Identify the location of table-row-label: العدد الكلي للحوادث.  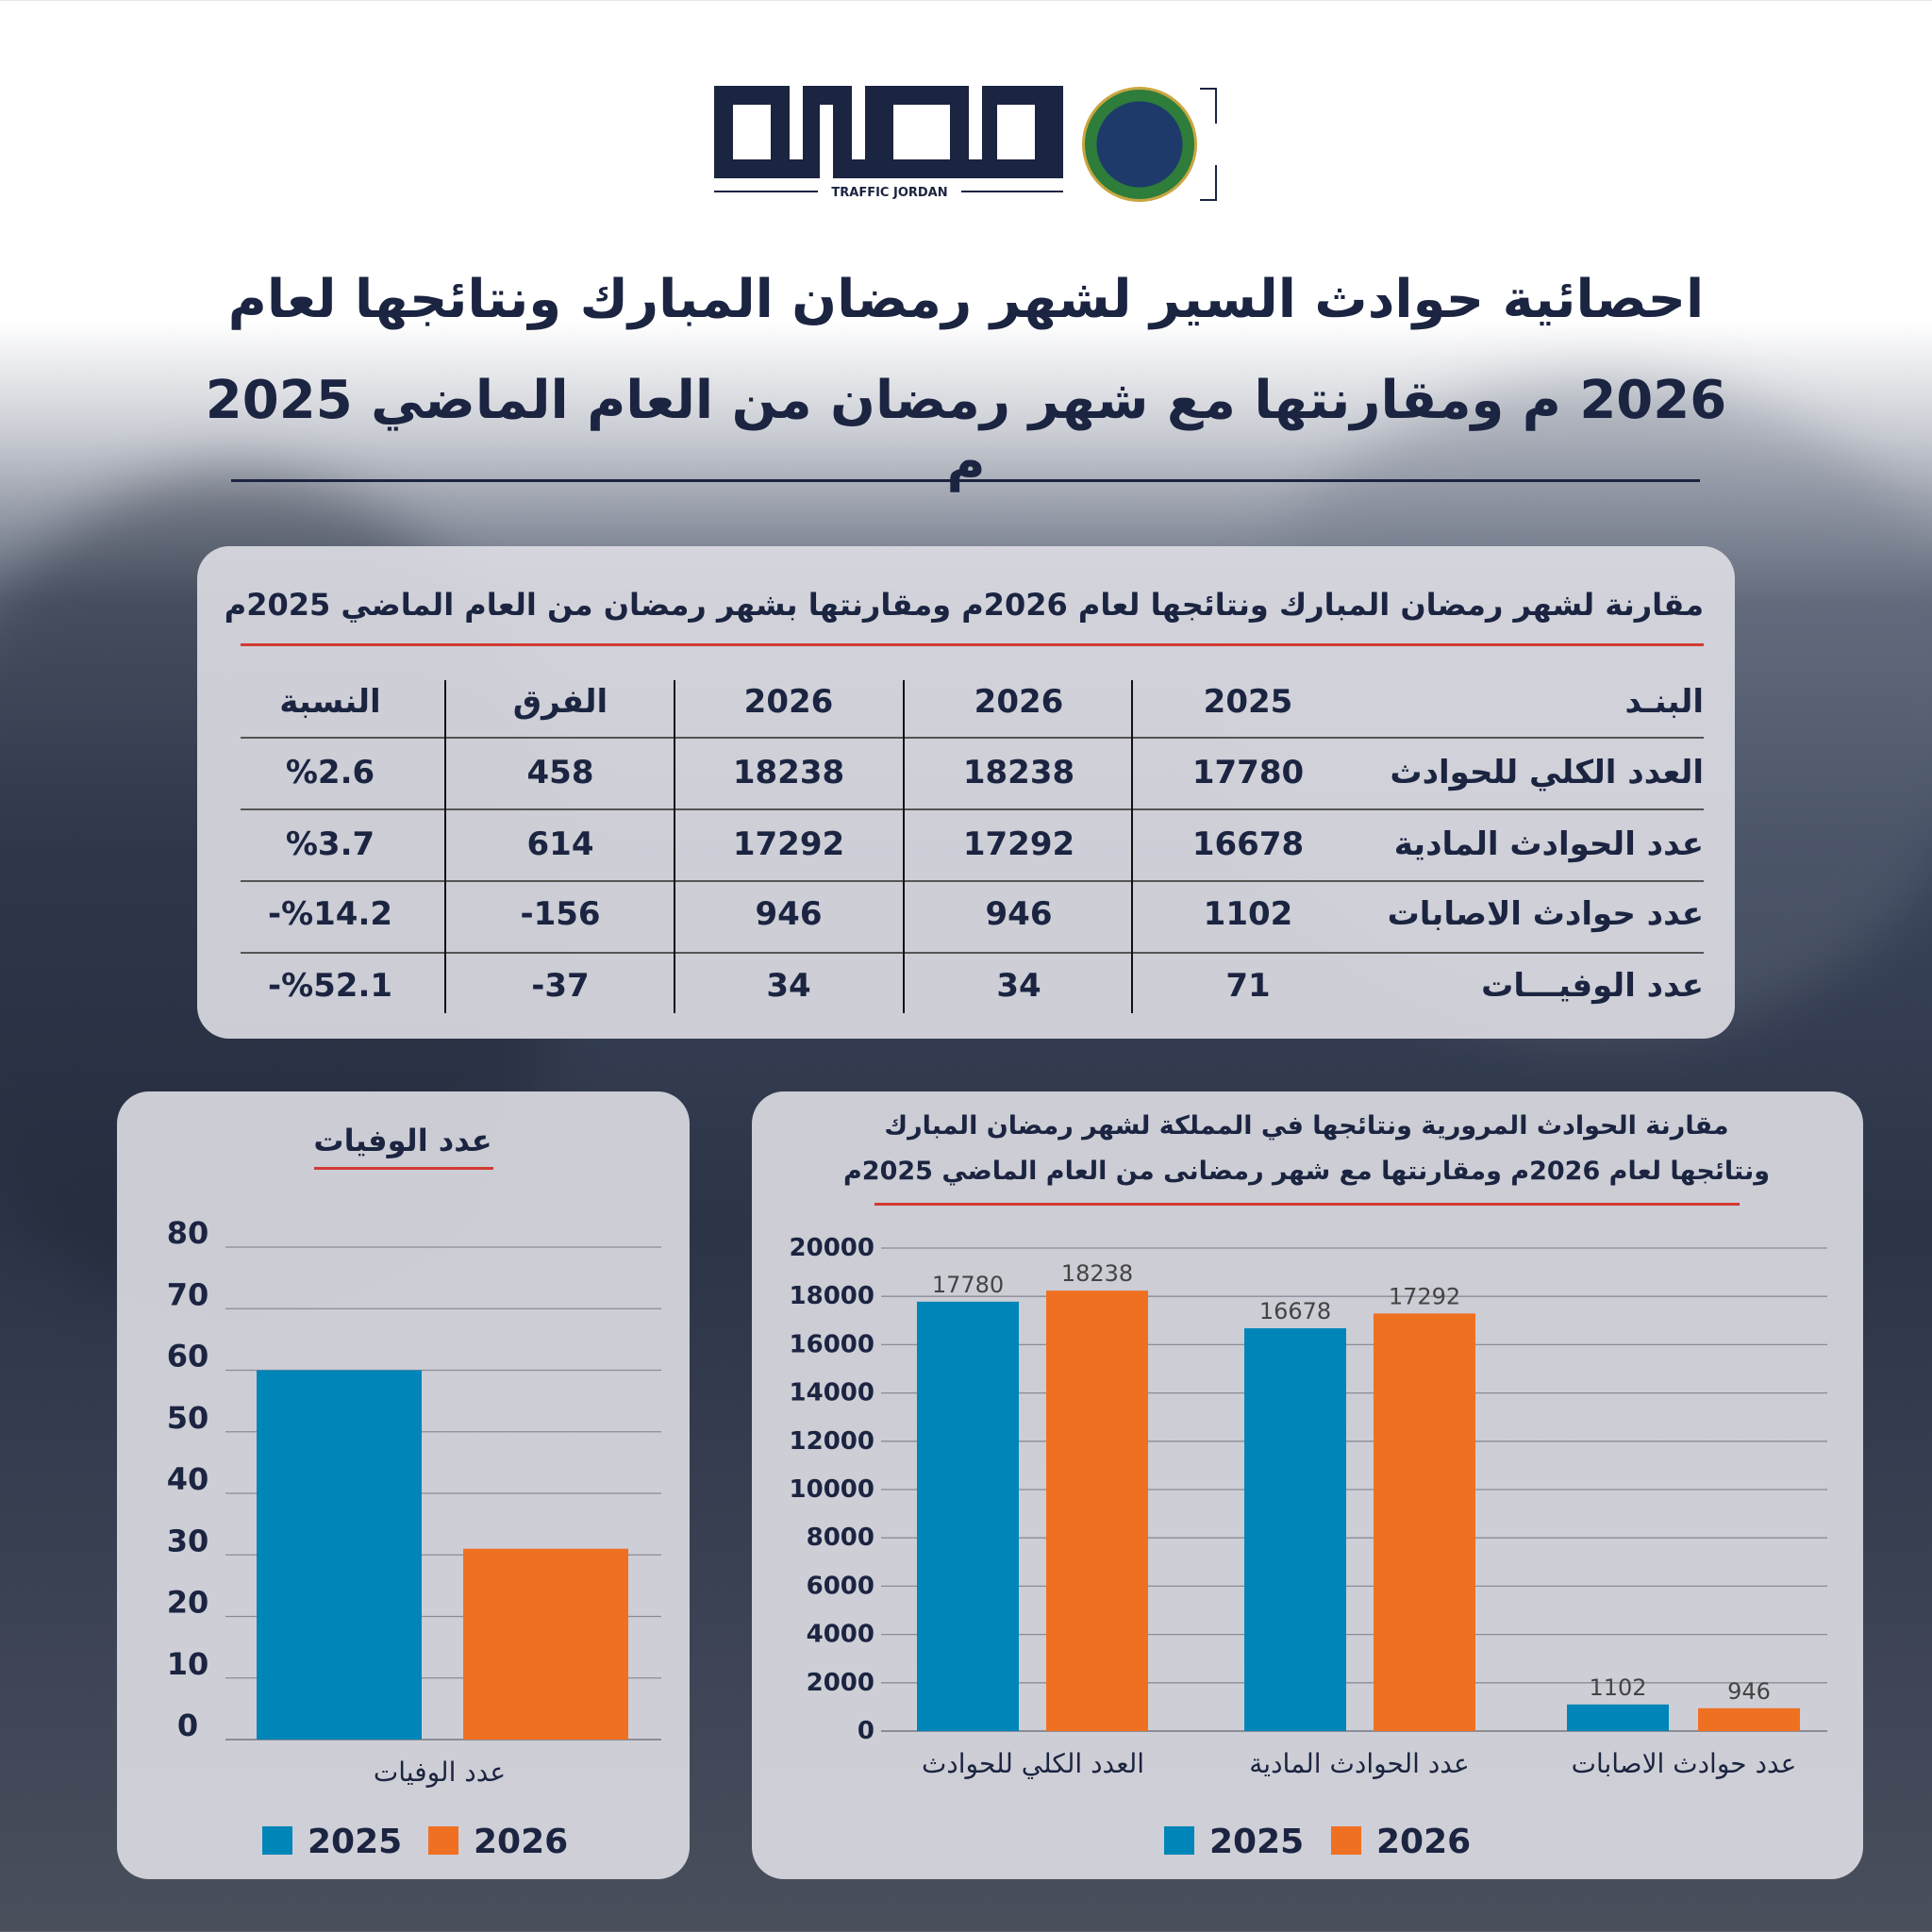
(1547, 773).